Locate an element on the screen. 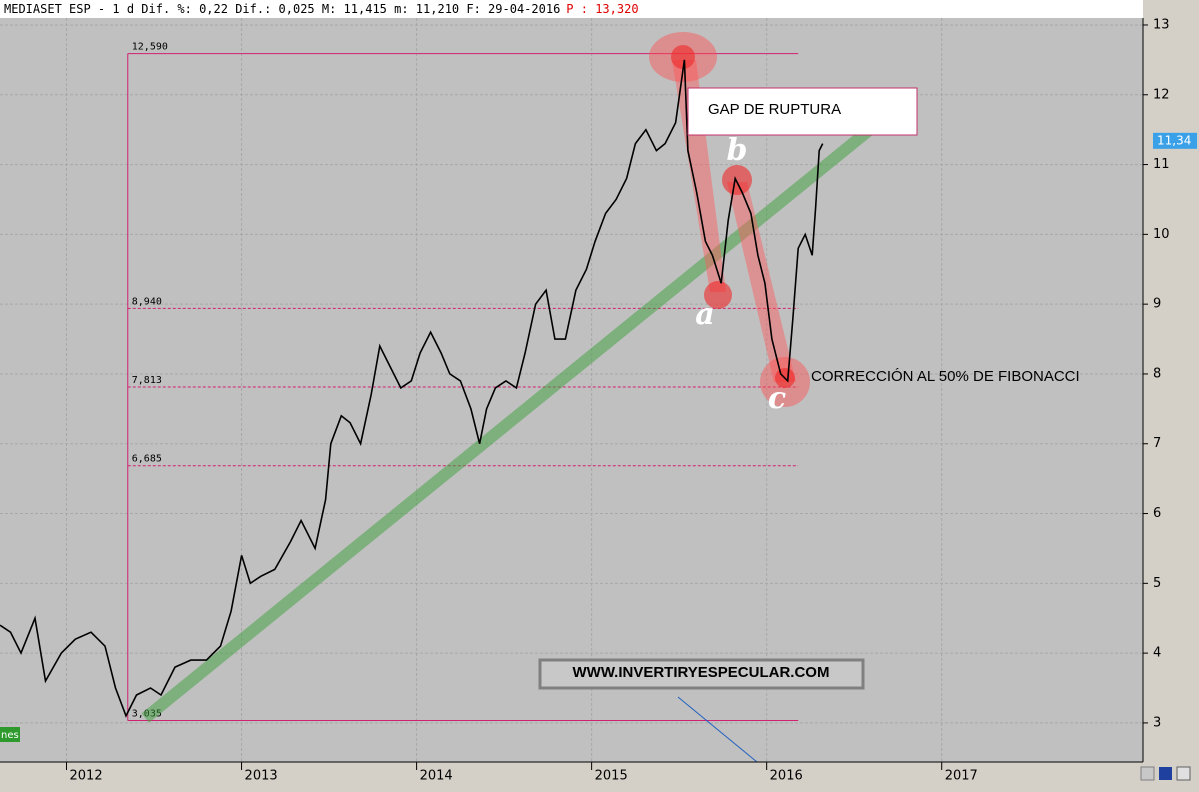 The width and height of the screenshot is (1199, 792). save-button is located at coordinates (1165, 773).